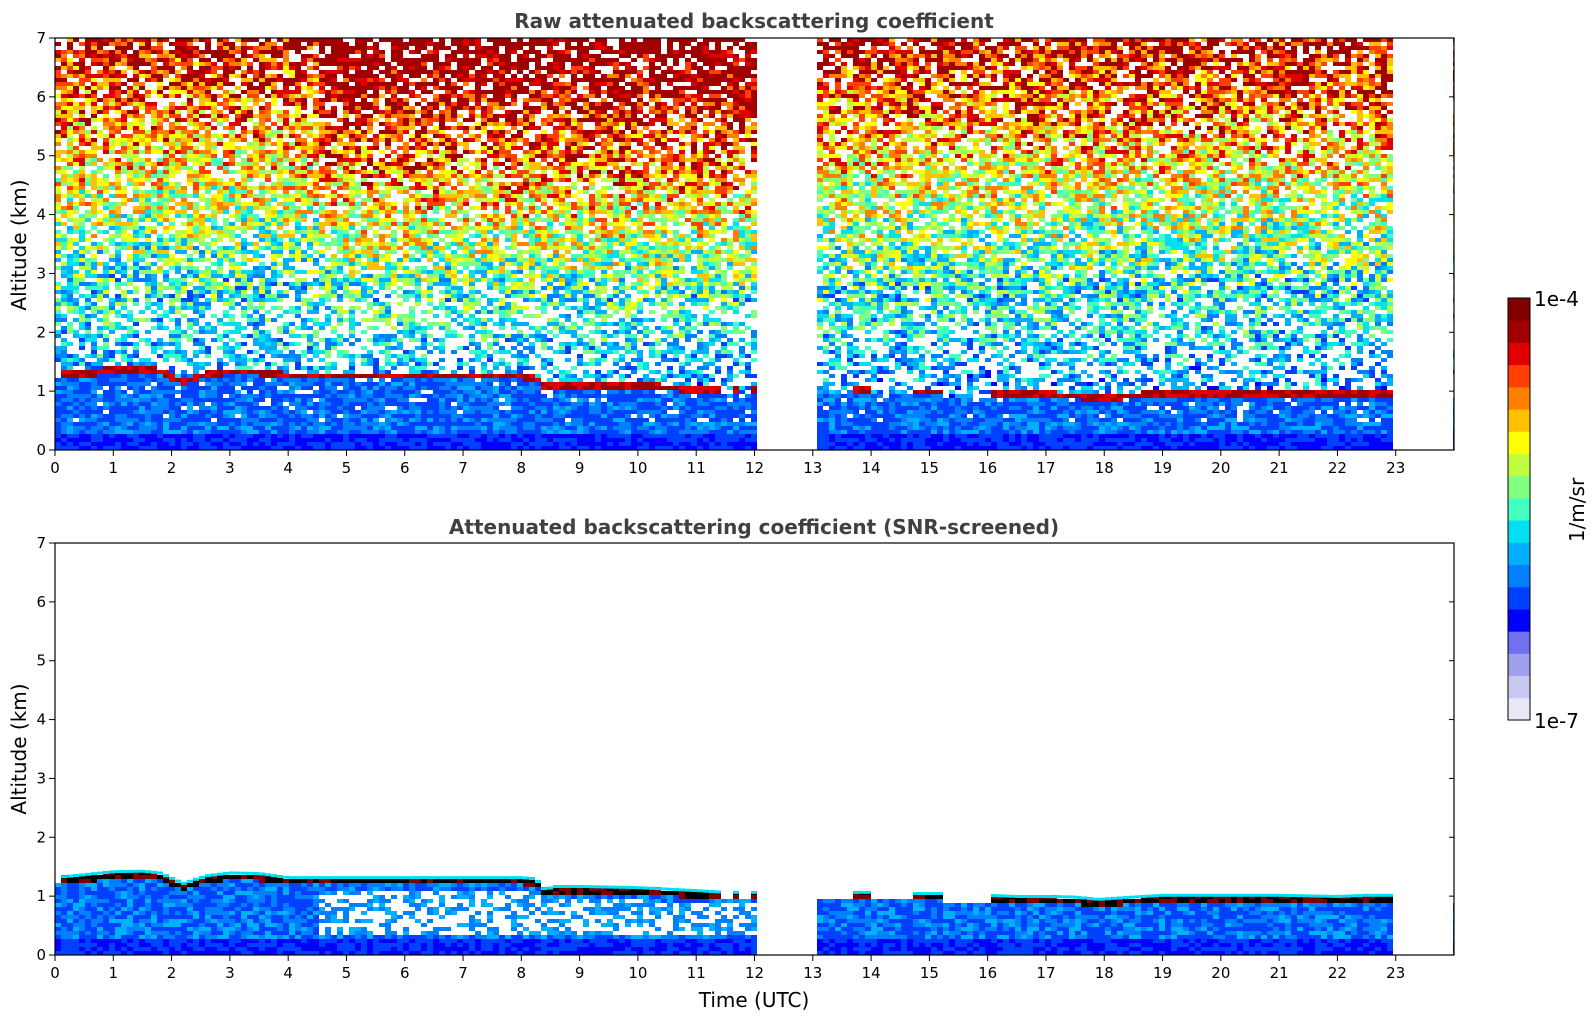 The width and height of the screenshot is (1595, 1020). I want to click on x-tick-label: 10, so click(637, 973).